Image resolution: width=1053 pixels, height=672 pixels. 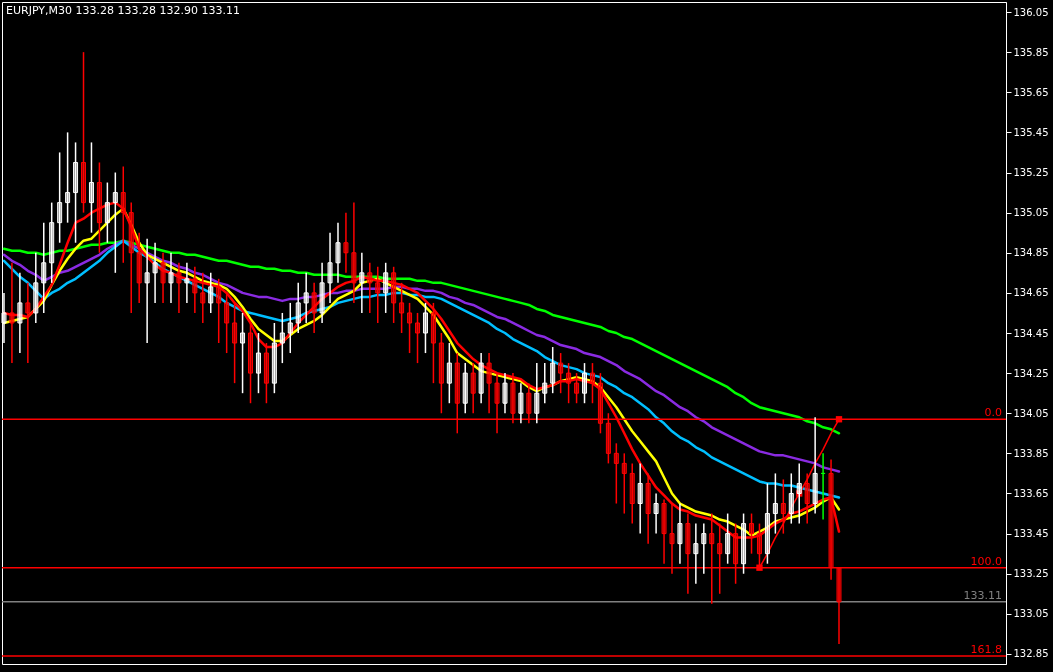 I want to click on y-tick-label: 132.85, so click(x=1031, y=654).